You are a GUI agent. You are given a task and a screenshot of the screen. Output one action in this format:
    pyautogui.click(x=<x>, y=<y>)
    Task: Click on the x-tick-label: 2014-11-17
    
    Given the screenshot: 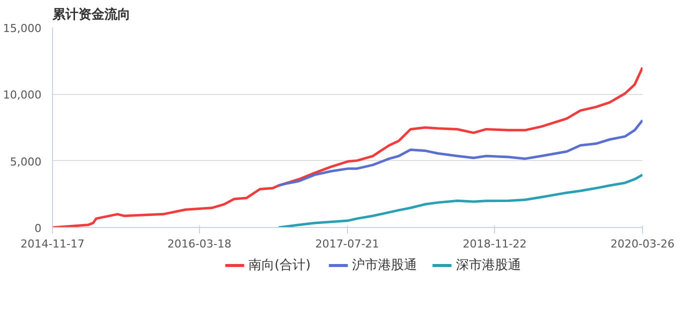 What is the action you would take?
    pyautogui.click(x=52, y=244)
    